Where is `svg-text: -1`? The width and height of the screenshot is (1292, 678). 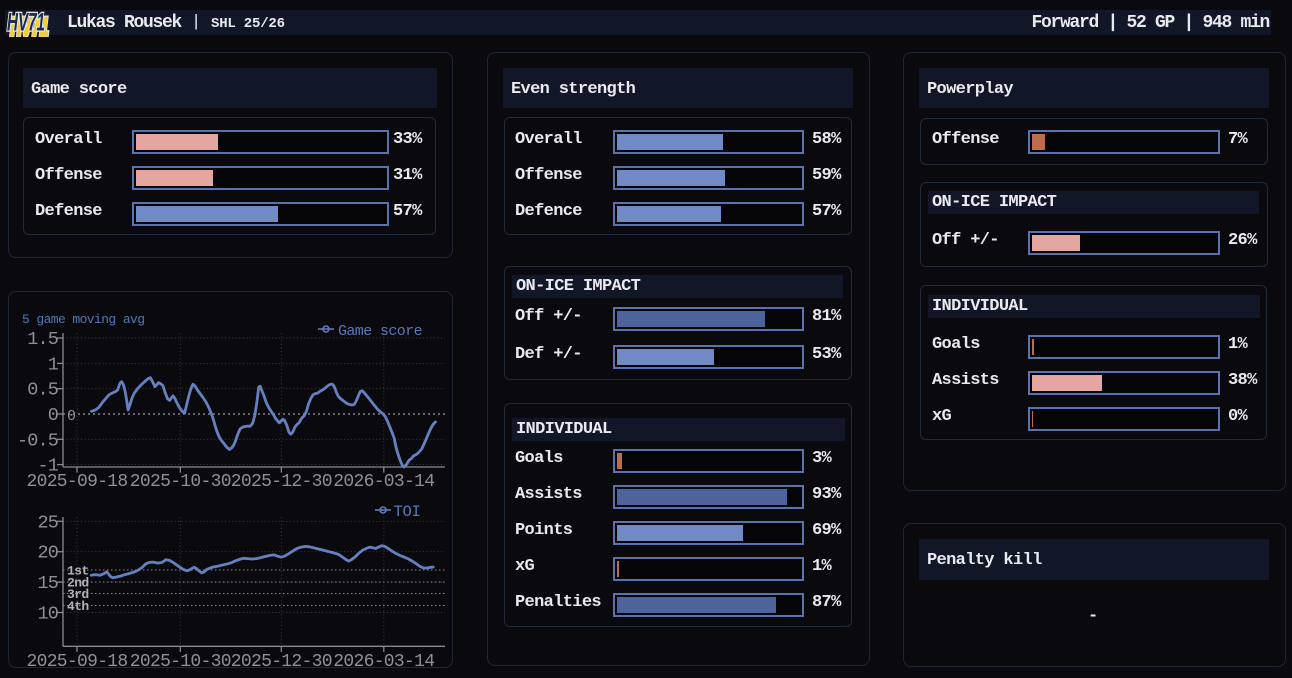 svg-text: -1 is located at coordinates (47, 466).